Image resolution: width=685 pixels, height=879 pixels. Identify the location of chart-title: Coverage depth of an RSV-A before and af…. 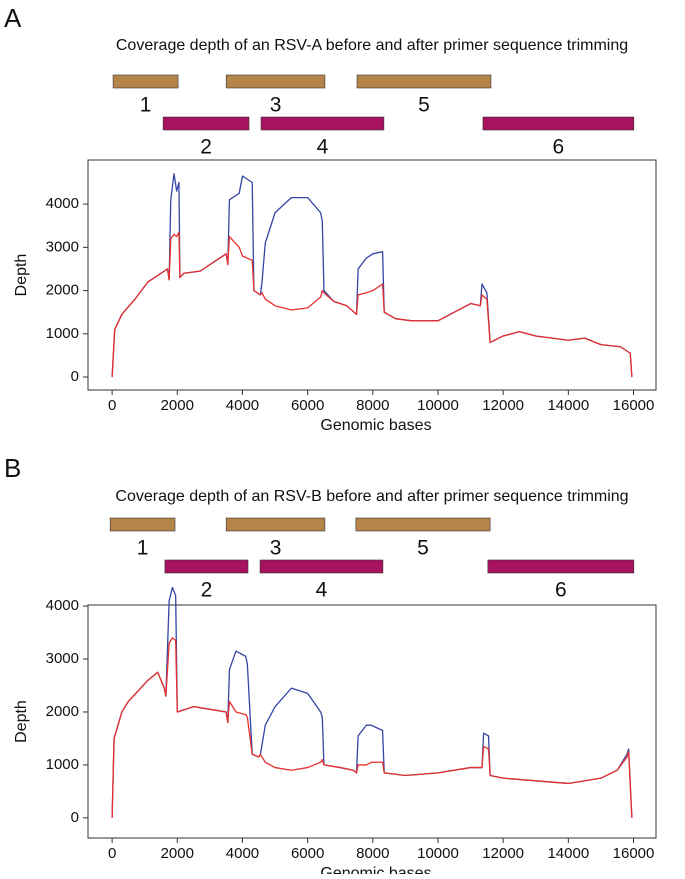
(372, 45).